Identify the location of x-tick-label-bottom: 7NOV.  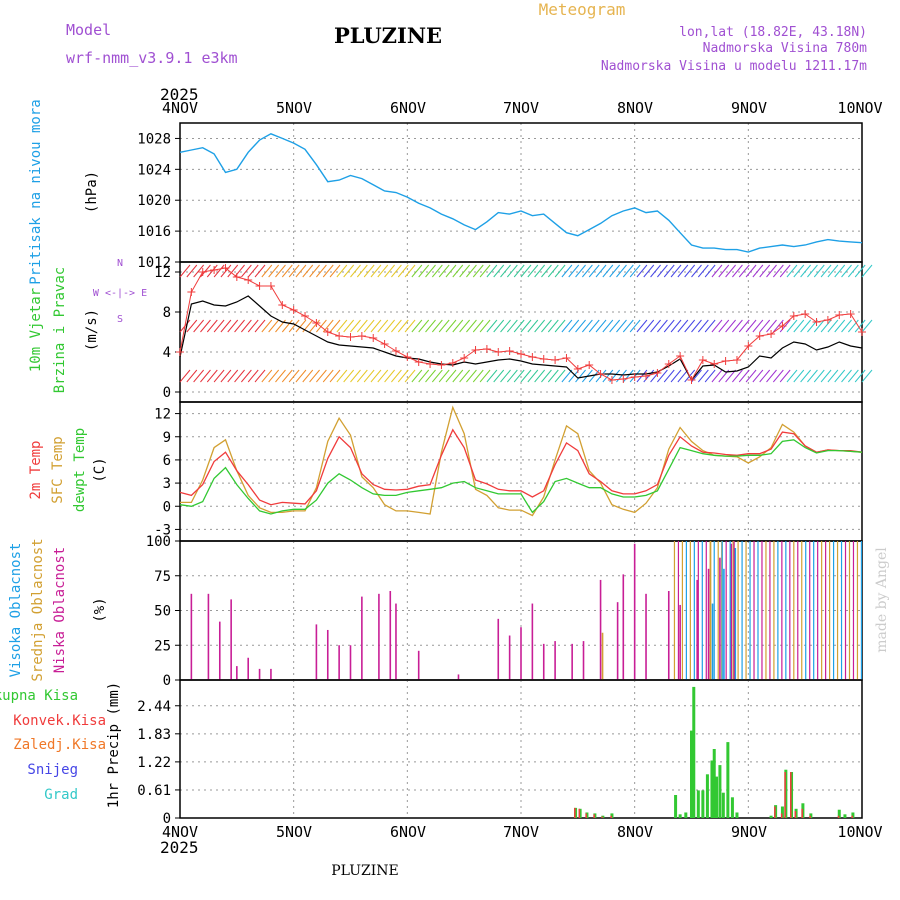
(521, 832).